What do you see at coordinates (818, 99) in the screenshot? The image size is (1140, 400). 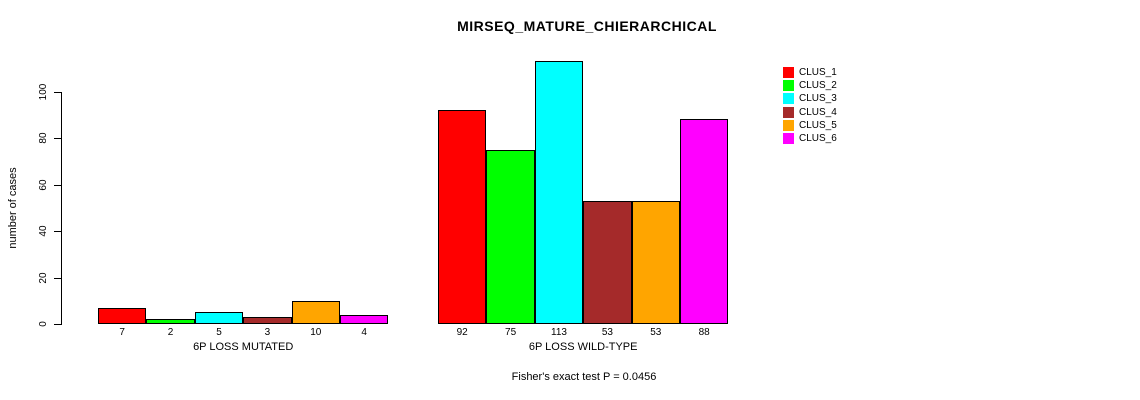 I see `legend-label: CLUS_3` at bounding box center [818, 99].